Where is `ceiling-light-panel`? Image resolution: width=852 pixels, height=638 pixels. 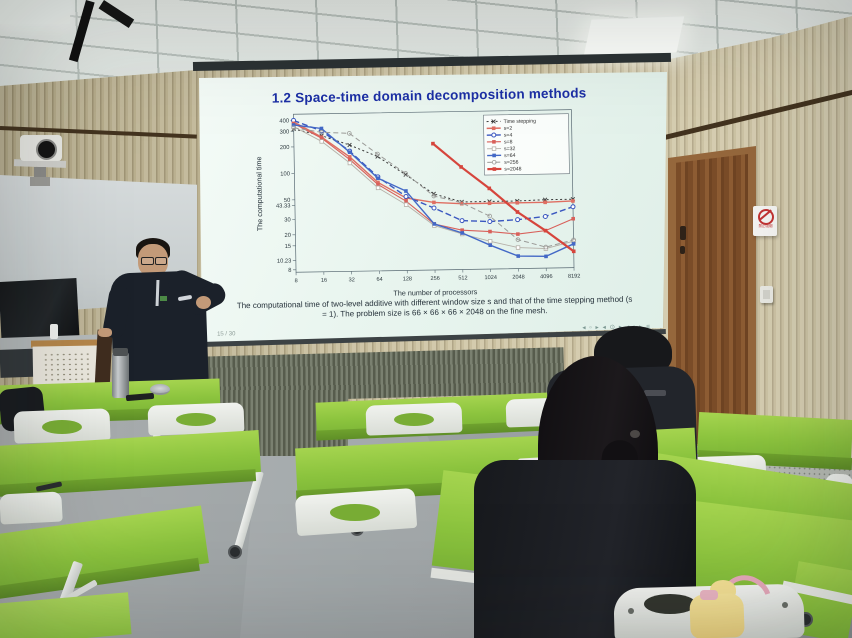
ceiling-light-panel is located at coordinates (634, 36).